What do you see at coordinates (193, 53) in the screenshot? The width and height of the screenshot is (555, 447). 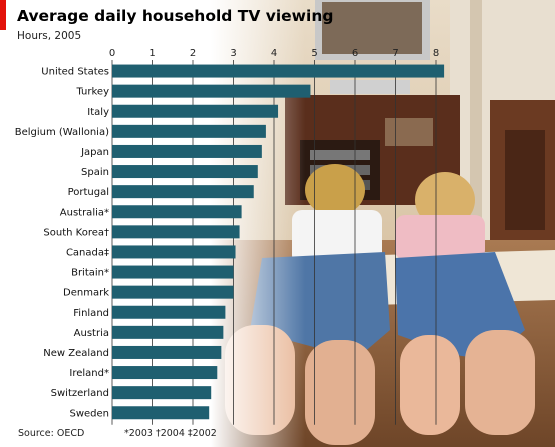 I see `x-tick-label: 2` at bounding box center [193, 53].